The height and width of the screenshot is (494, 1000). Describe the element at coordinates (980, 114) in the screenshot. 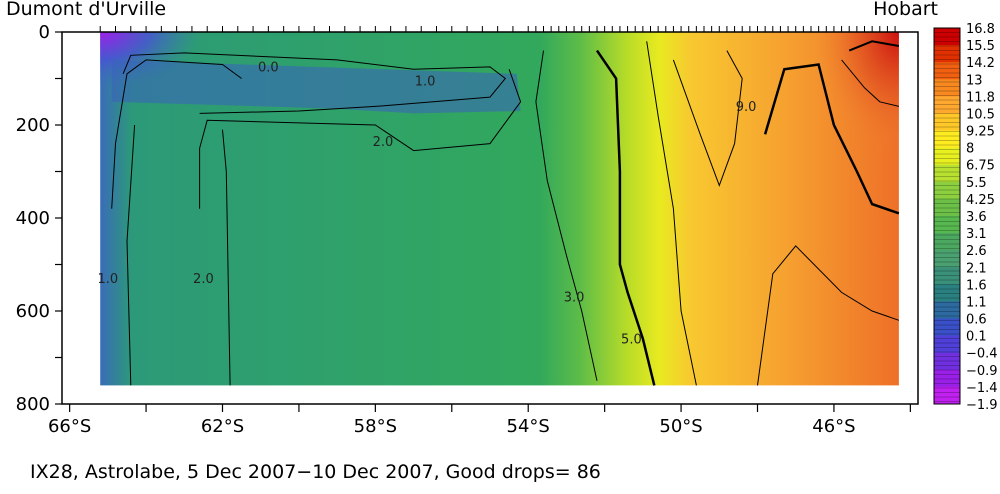

I see `colorbar-label: 10.5` at that location.